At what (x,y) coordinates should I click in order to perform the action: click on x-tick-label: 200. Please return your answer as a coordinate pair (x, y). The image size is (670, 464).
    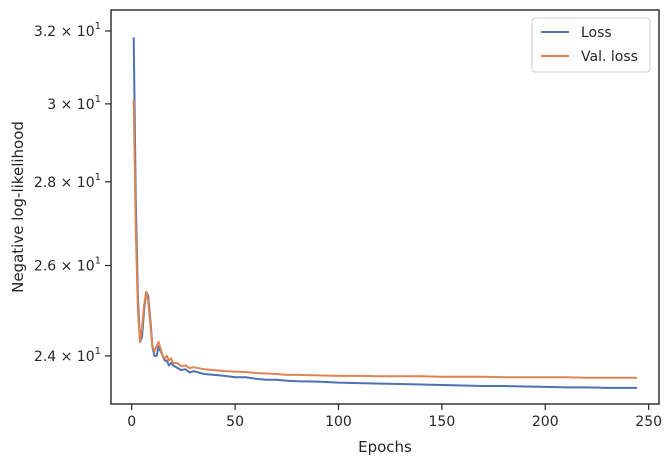
    Looking at the image, I should click on (545, 422).